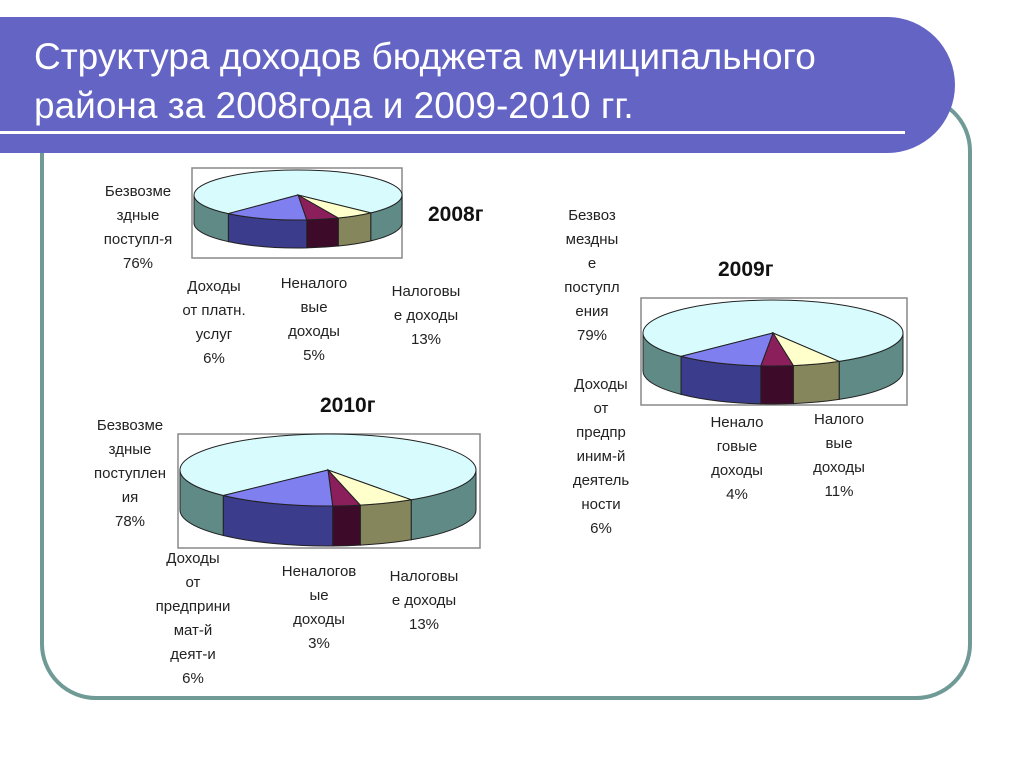  I want to click on label-2010-predprinim: Доходы от предприни мат-й деят-и 6%, so click(193, 618).